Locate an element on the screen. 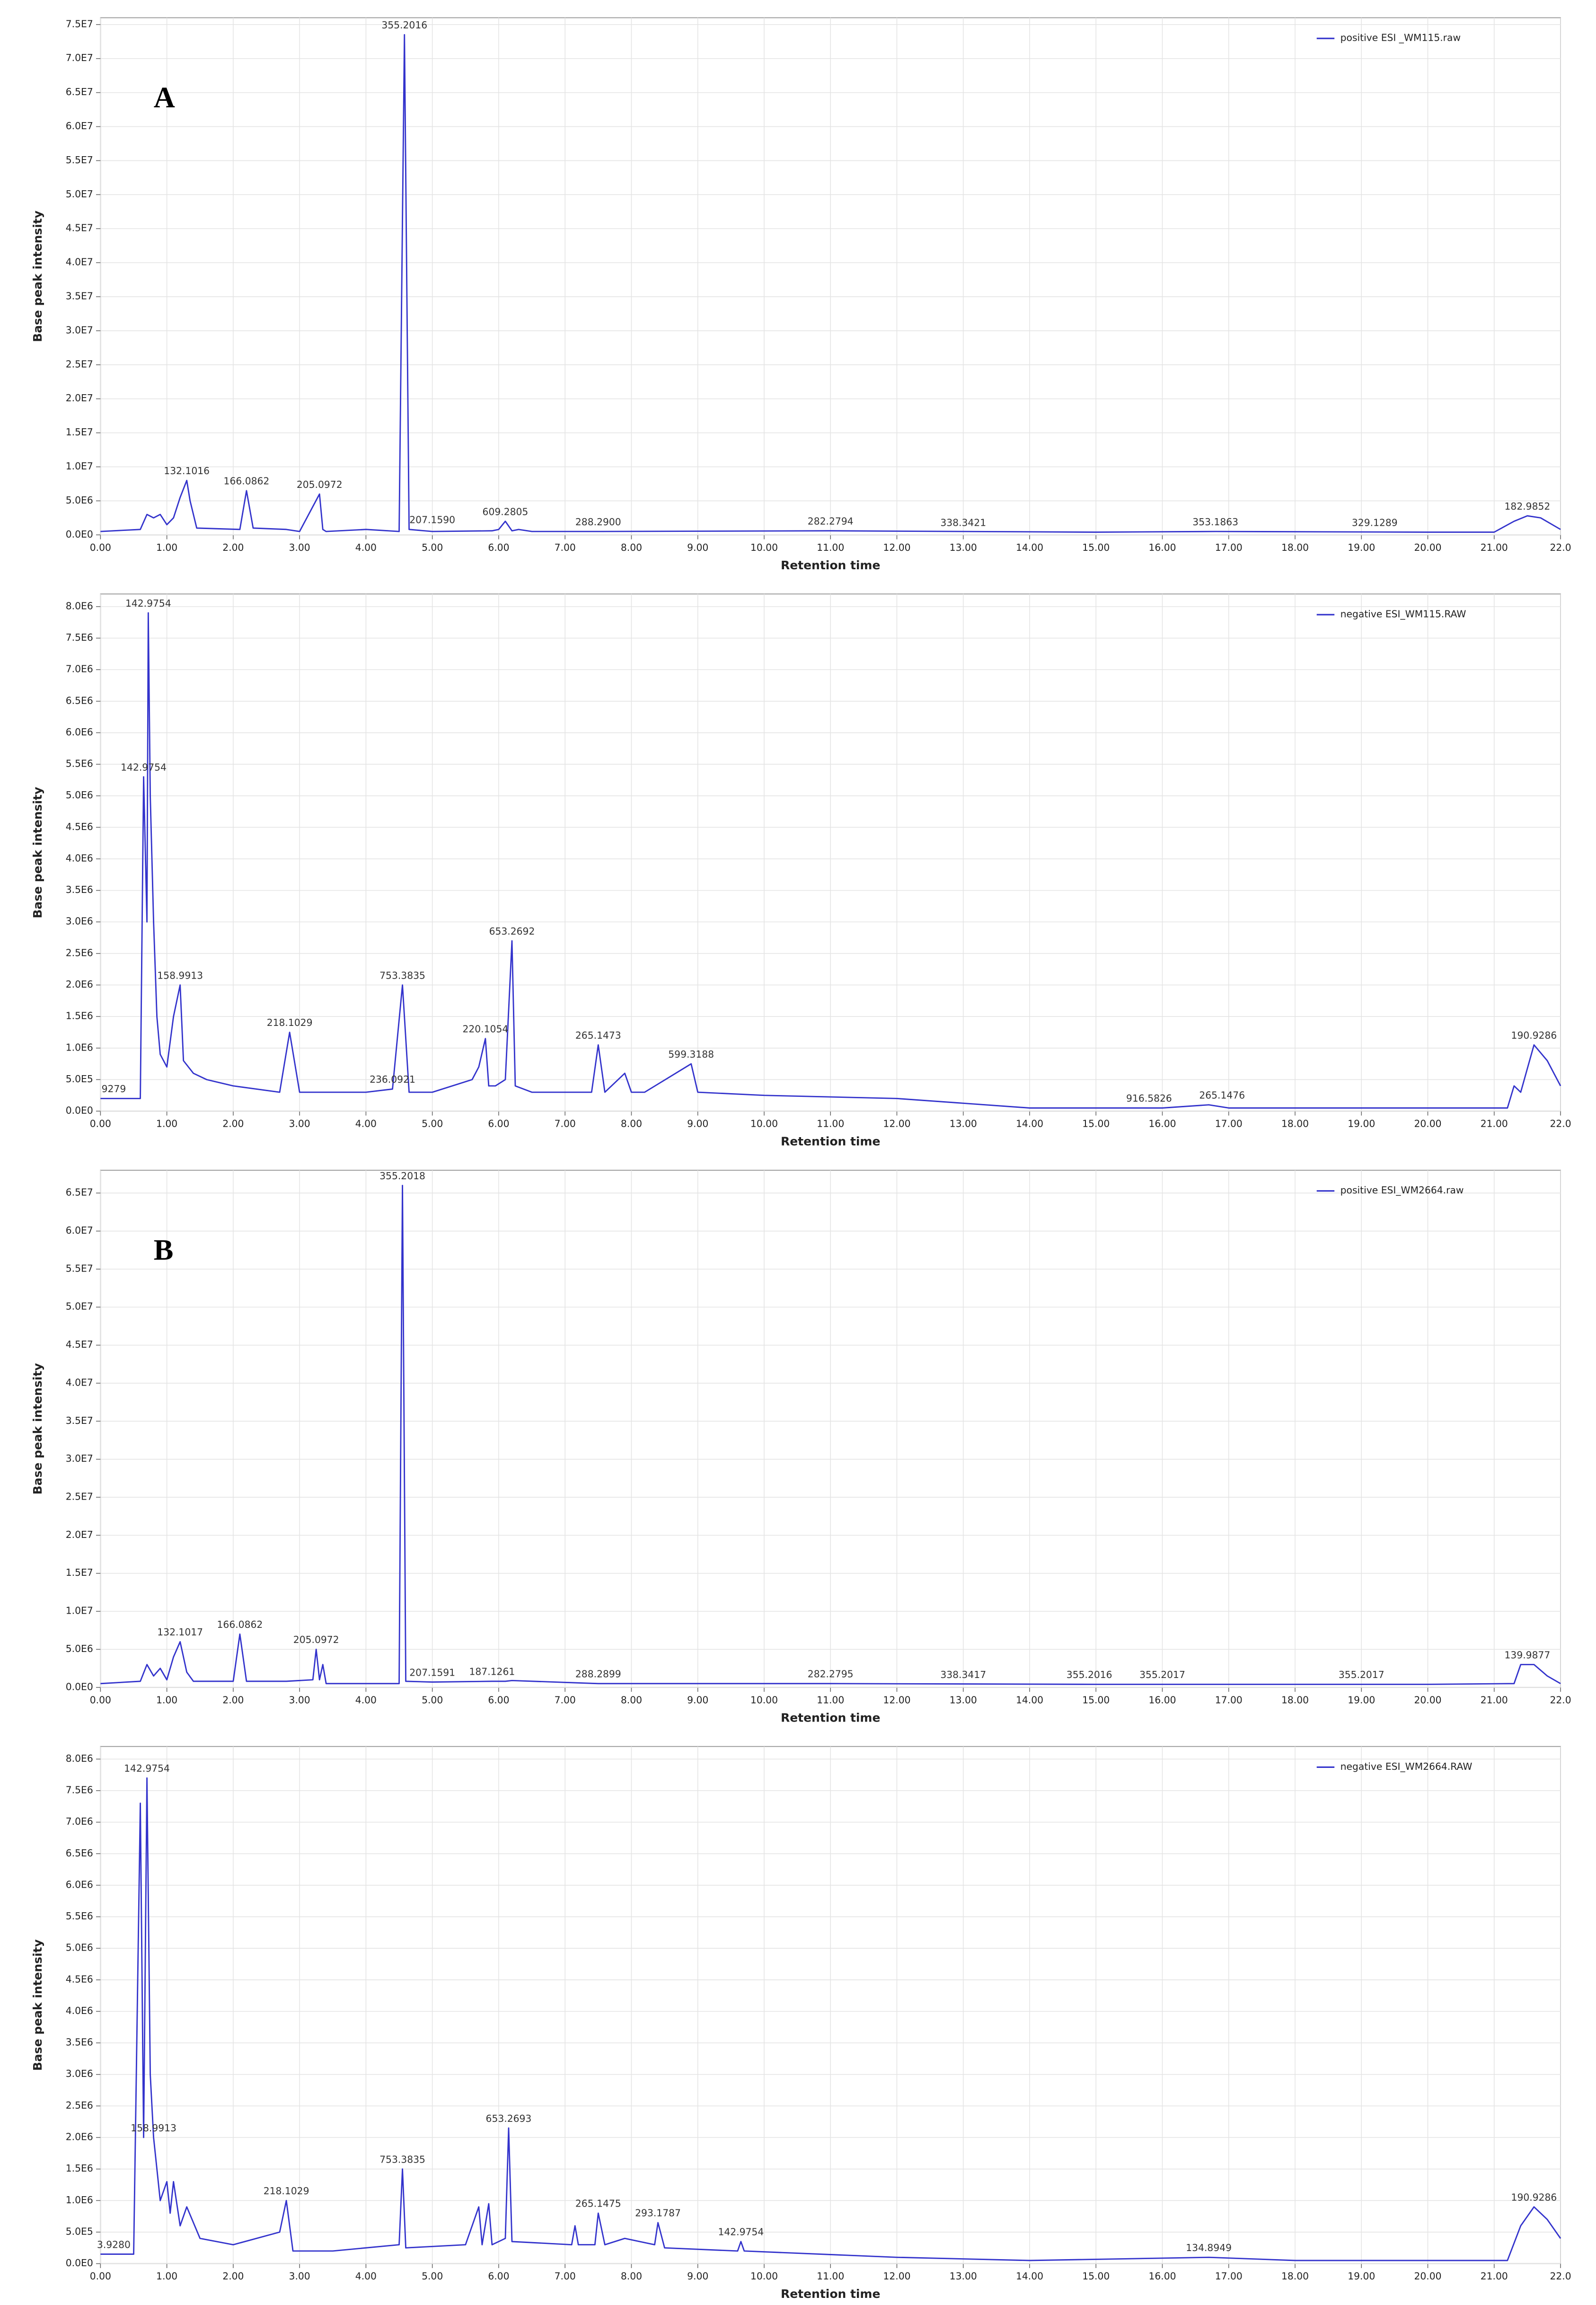 The width and height of the screenshot is (1596, 2305). y-tick-label: 3.5E6 is located at coordinates (79, 889).